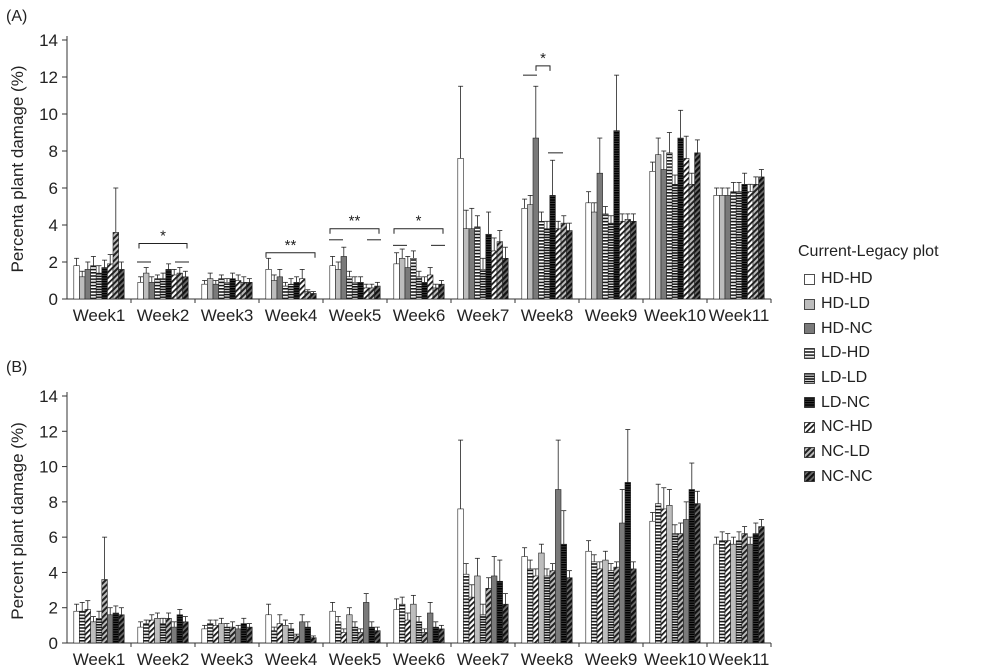  Describe the element at coordinates (302, 289) in the screenshot. I see `bar-a-nc-hd-week4` at that location.